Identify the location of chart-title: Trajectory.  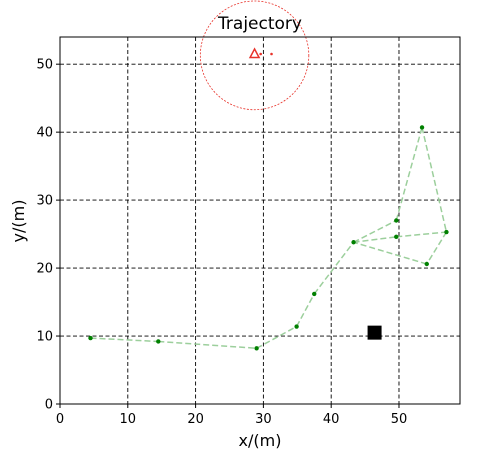
(259, 24).